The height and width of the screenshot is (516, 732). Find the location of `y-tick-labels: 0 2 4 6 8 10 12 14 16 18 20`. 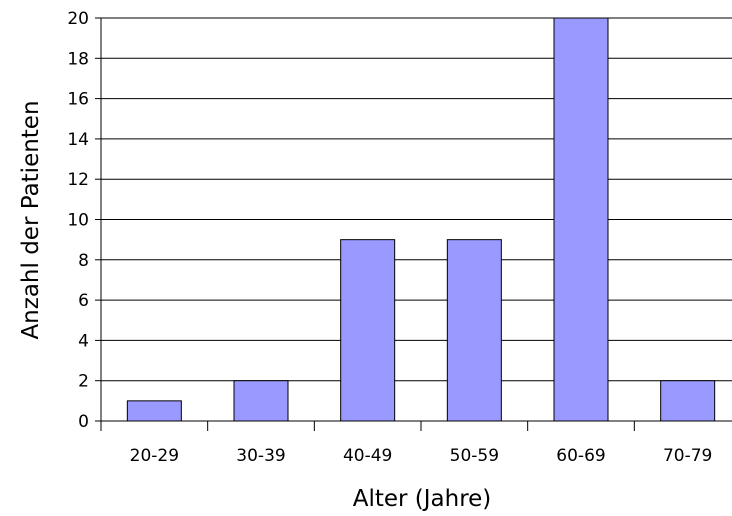

y-tick-labels: 0 2 4 6 8 10 12 14 16 18 20 is located at coordinates (78, 220).